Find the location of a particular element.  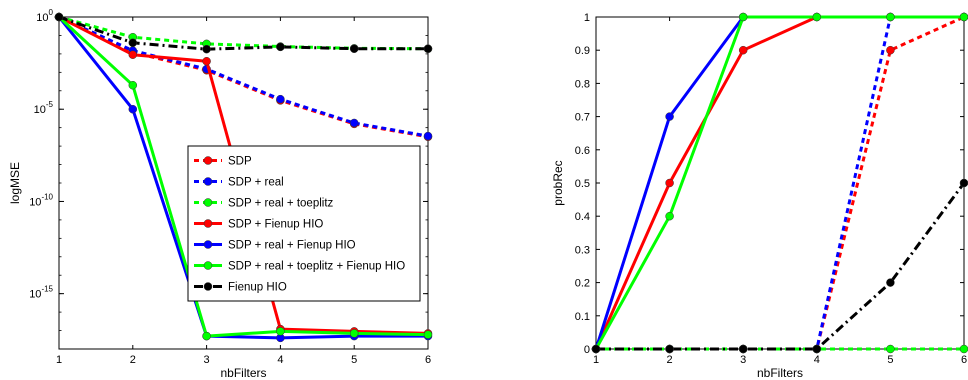

legend-entry: SDP + real + toeplitz + Fienup HIO is located at coordinates (316, 267).